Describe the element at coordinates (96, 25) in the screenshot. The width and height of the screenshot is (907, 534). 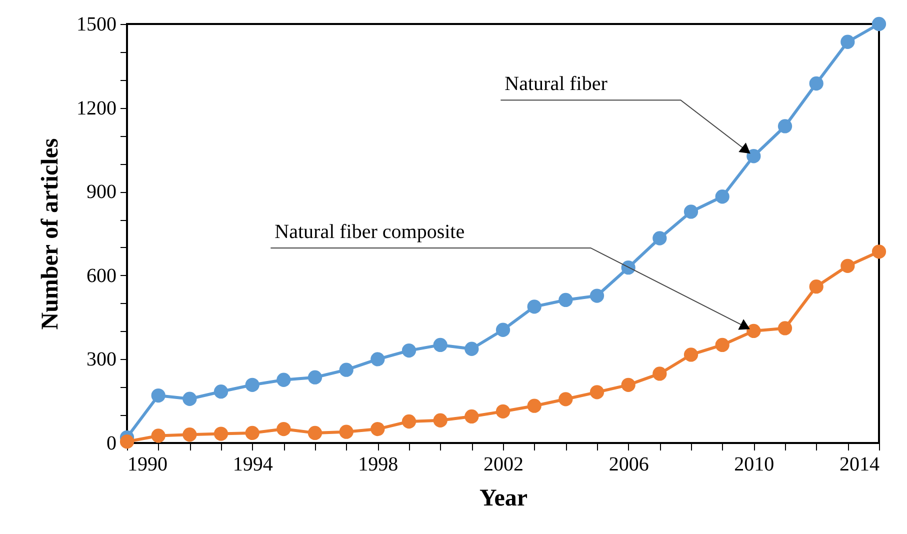
I see `y-tick-label: 1500` at that location.